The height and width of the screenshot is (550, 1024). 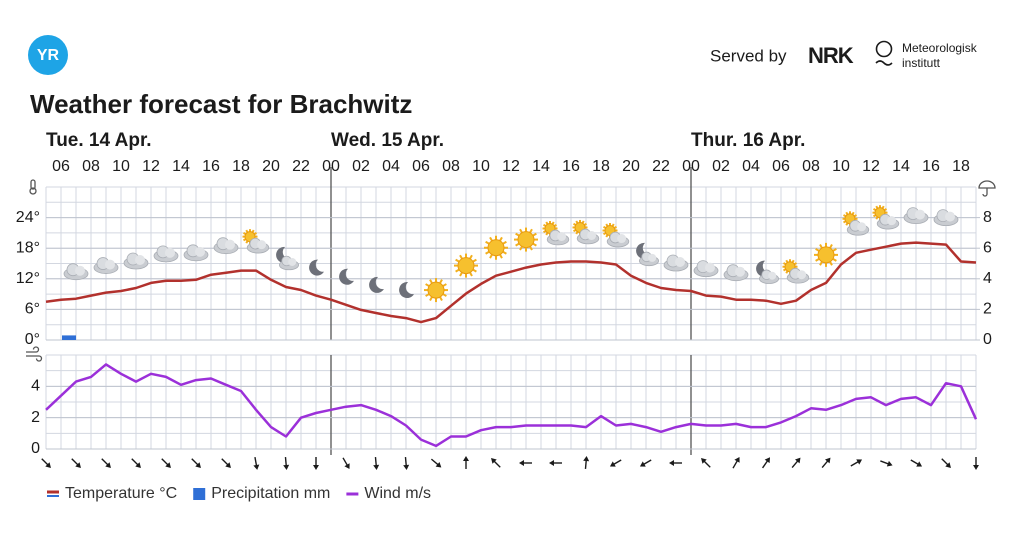 What do you see at coordinates (987, 278) in the screenshot?
I see `y2-tick-label: 4` at bounding box center [987, 278].